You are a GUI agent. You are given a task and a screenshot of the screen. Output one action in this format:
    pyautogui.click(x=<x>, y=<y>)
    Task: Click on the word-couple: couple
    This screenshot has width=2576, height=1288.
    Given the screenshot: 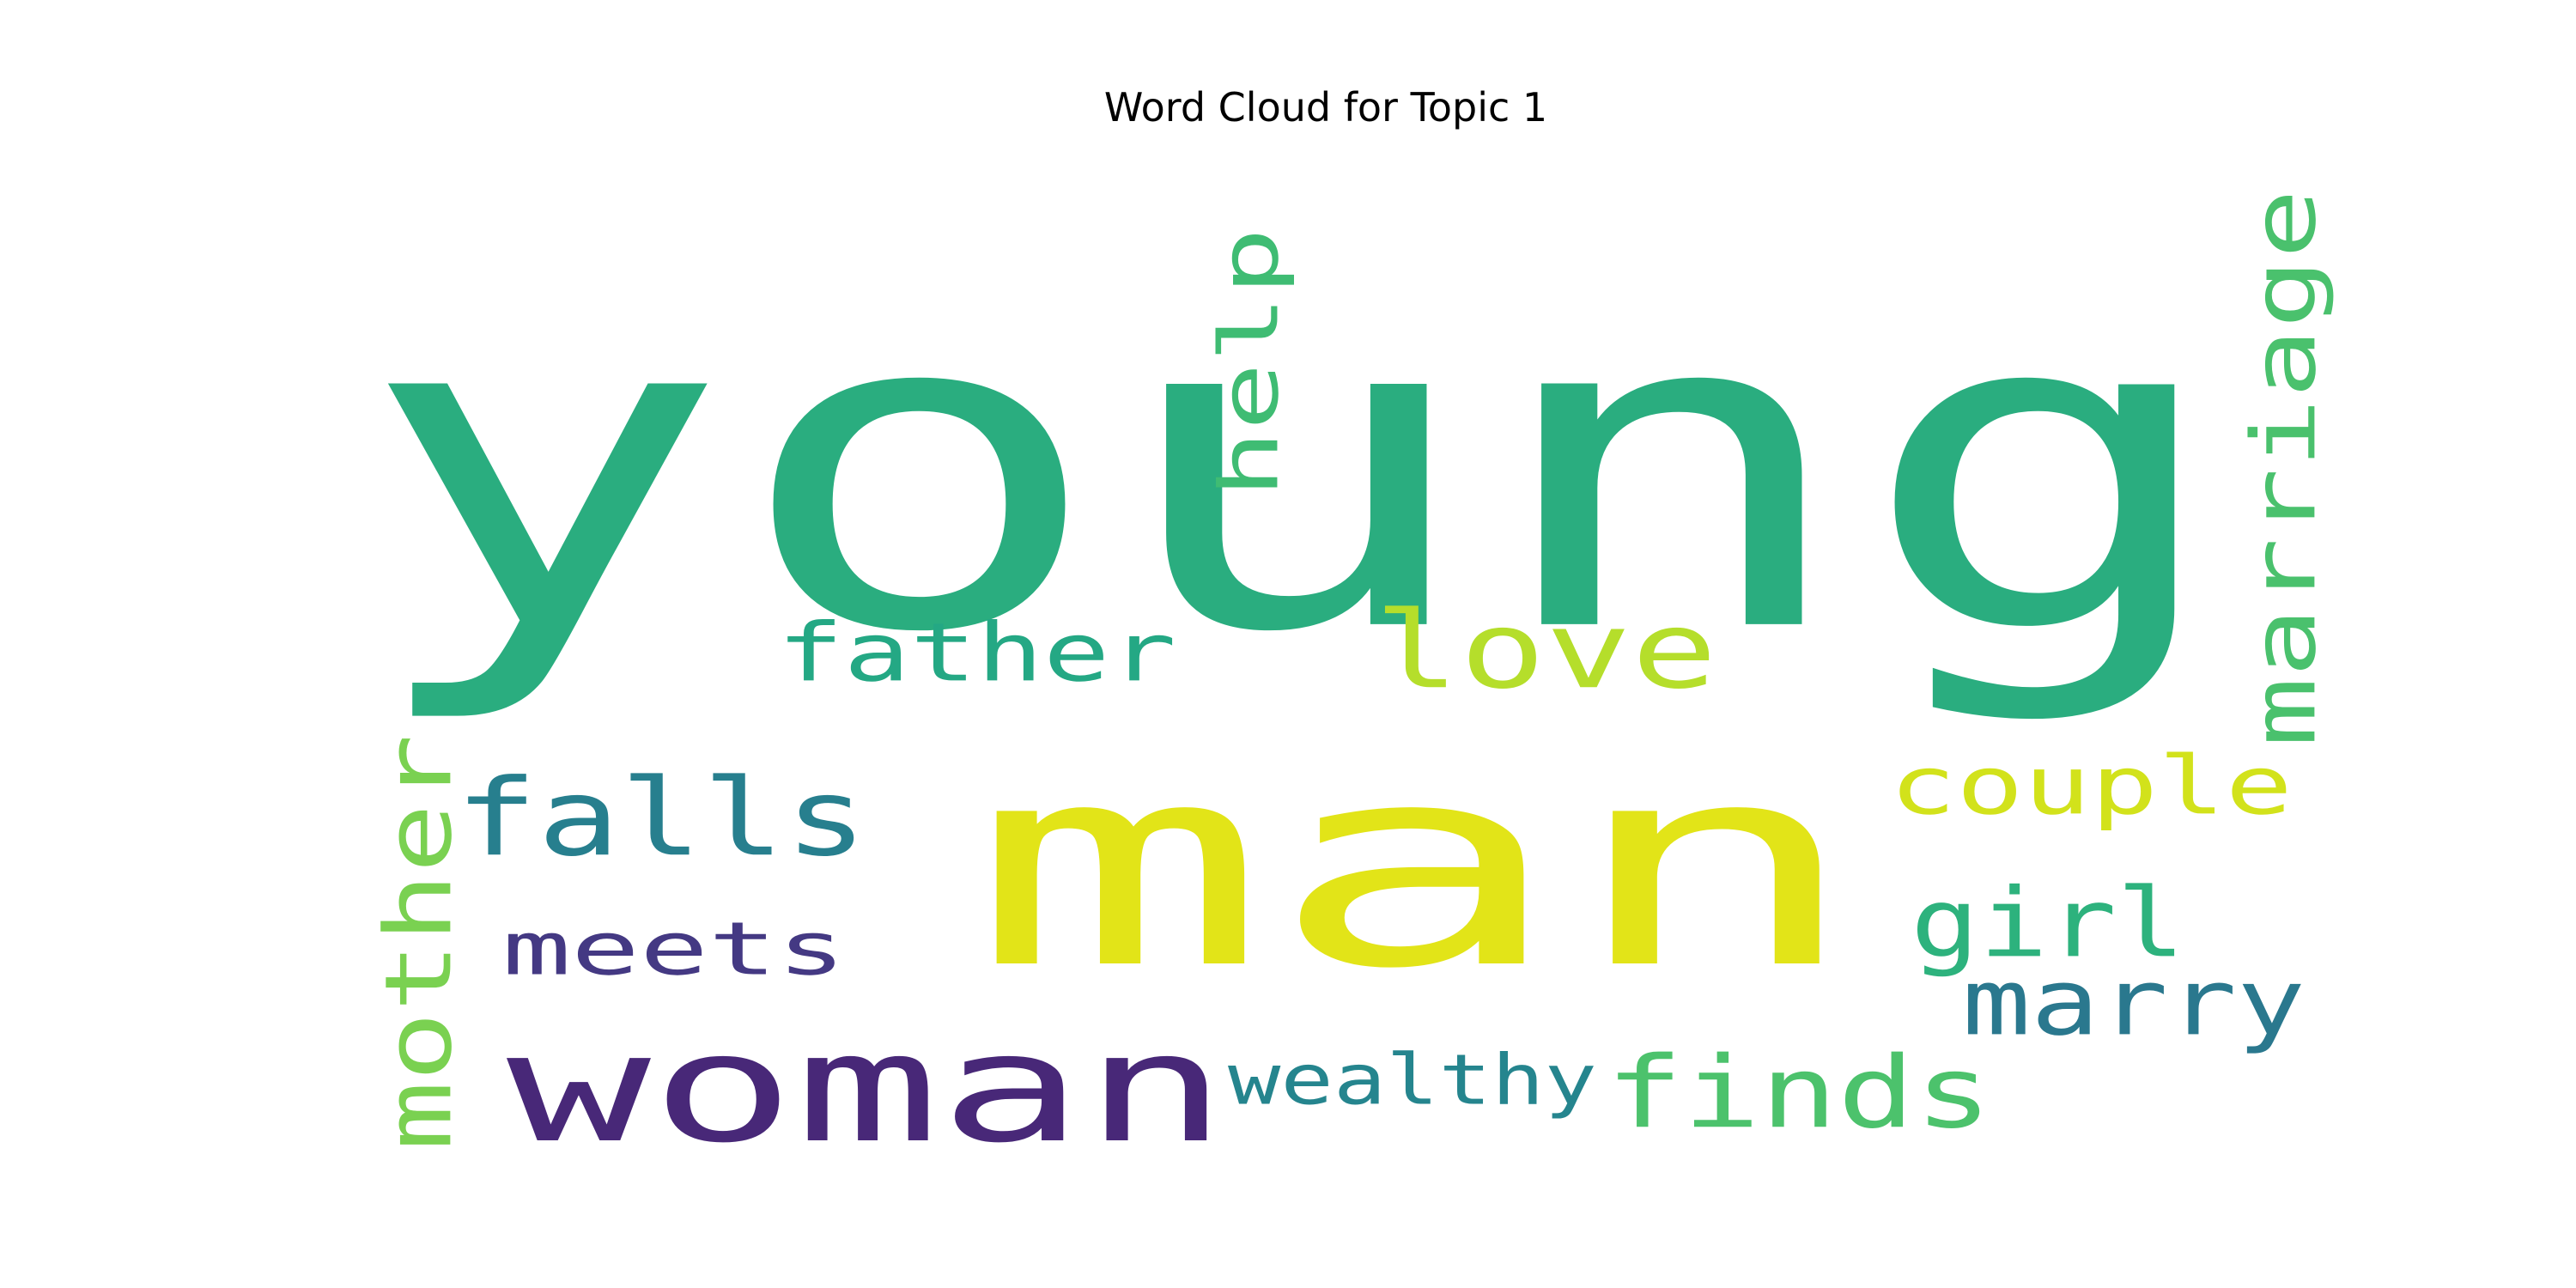 What is the action you would take?
    pyautogui.click(x=2091, y=785)
    